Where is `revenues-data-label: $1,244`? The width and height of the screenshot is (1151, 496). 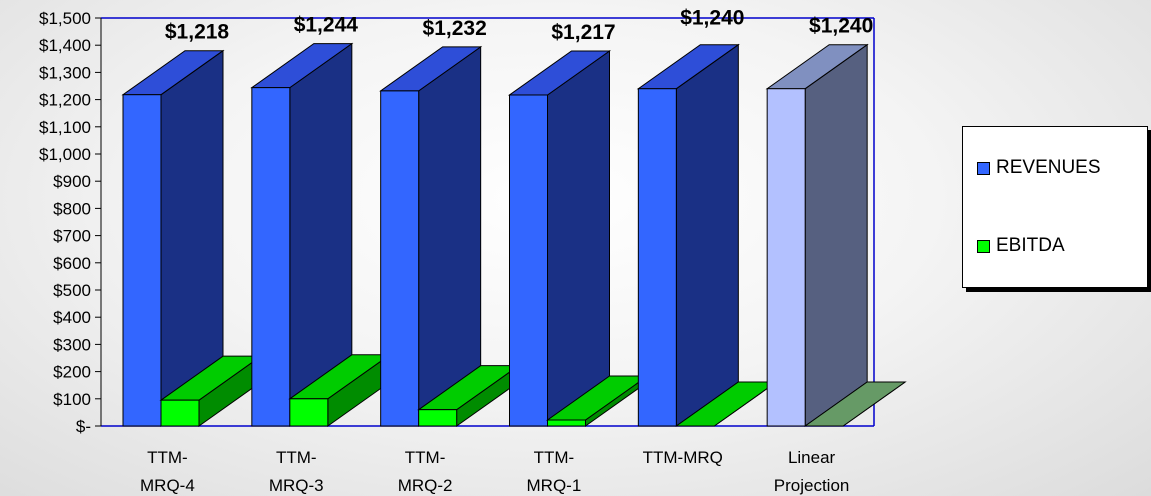 revenues-data-label: $1,244 is located at coordinates (326, 25).